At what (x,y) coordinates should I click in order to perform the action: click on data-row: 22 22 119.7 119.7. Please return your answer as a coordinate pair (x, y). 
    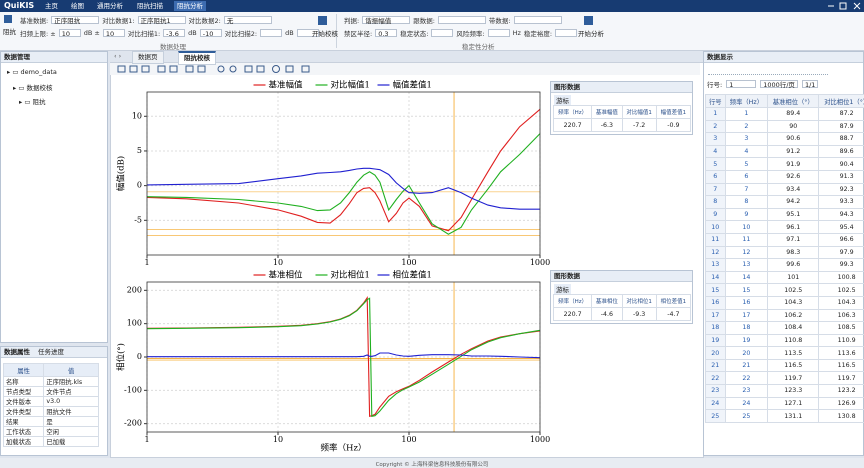
    Looking at the image, I should click on (784, 378).